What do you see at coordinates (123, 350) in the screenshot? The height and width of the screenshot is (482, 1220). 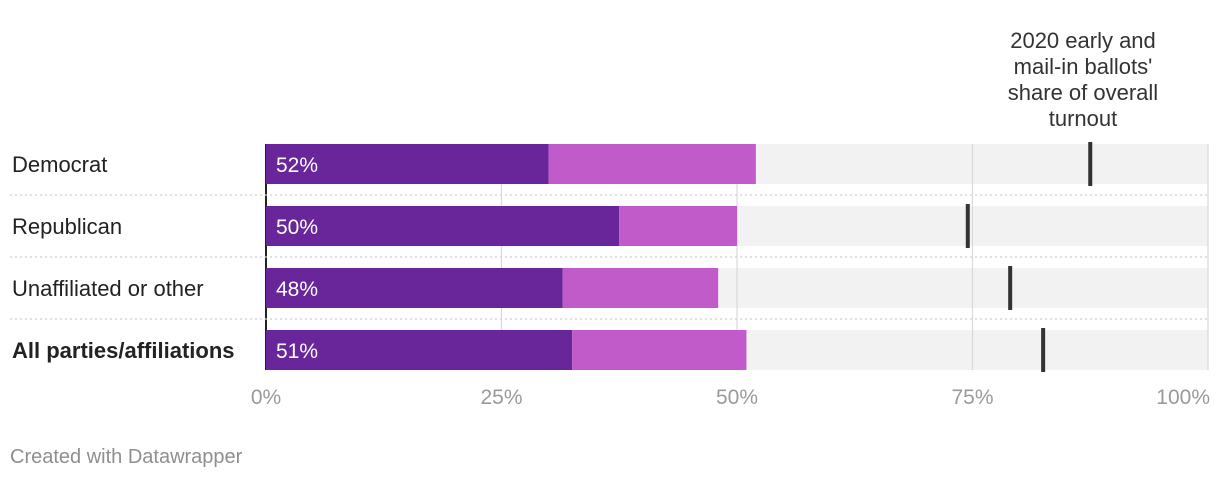 I see `category-label: All parties/affiliations` at bounding box center [123, 350].